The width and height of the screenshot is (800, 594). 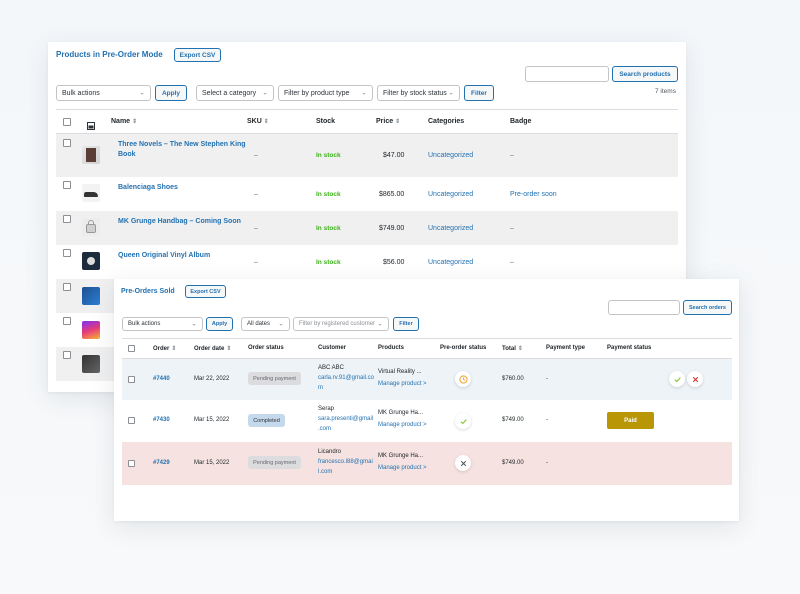 What do you see at coordinates (644, 307) in the screenshot?
I see `orders-search-input` at bounding box center [644, 307].